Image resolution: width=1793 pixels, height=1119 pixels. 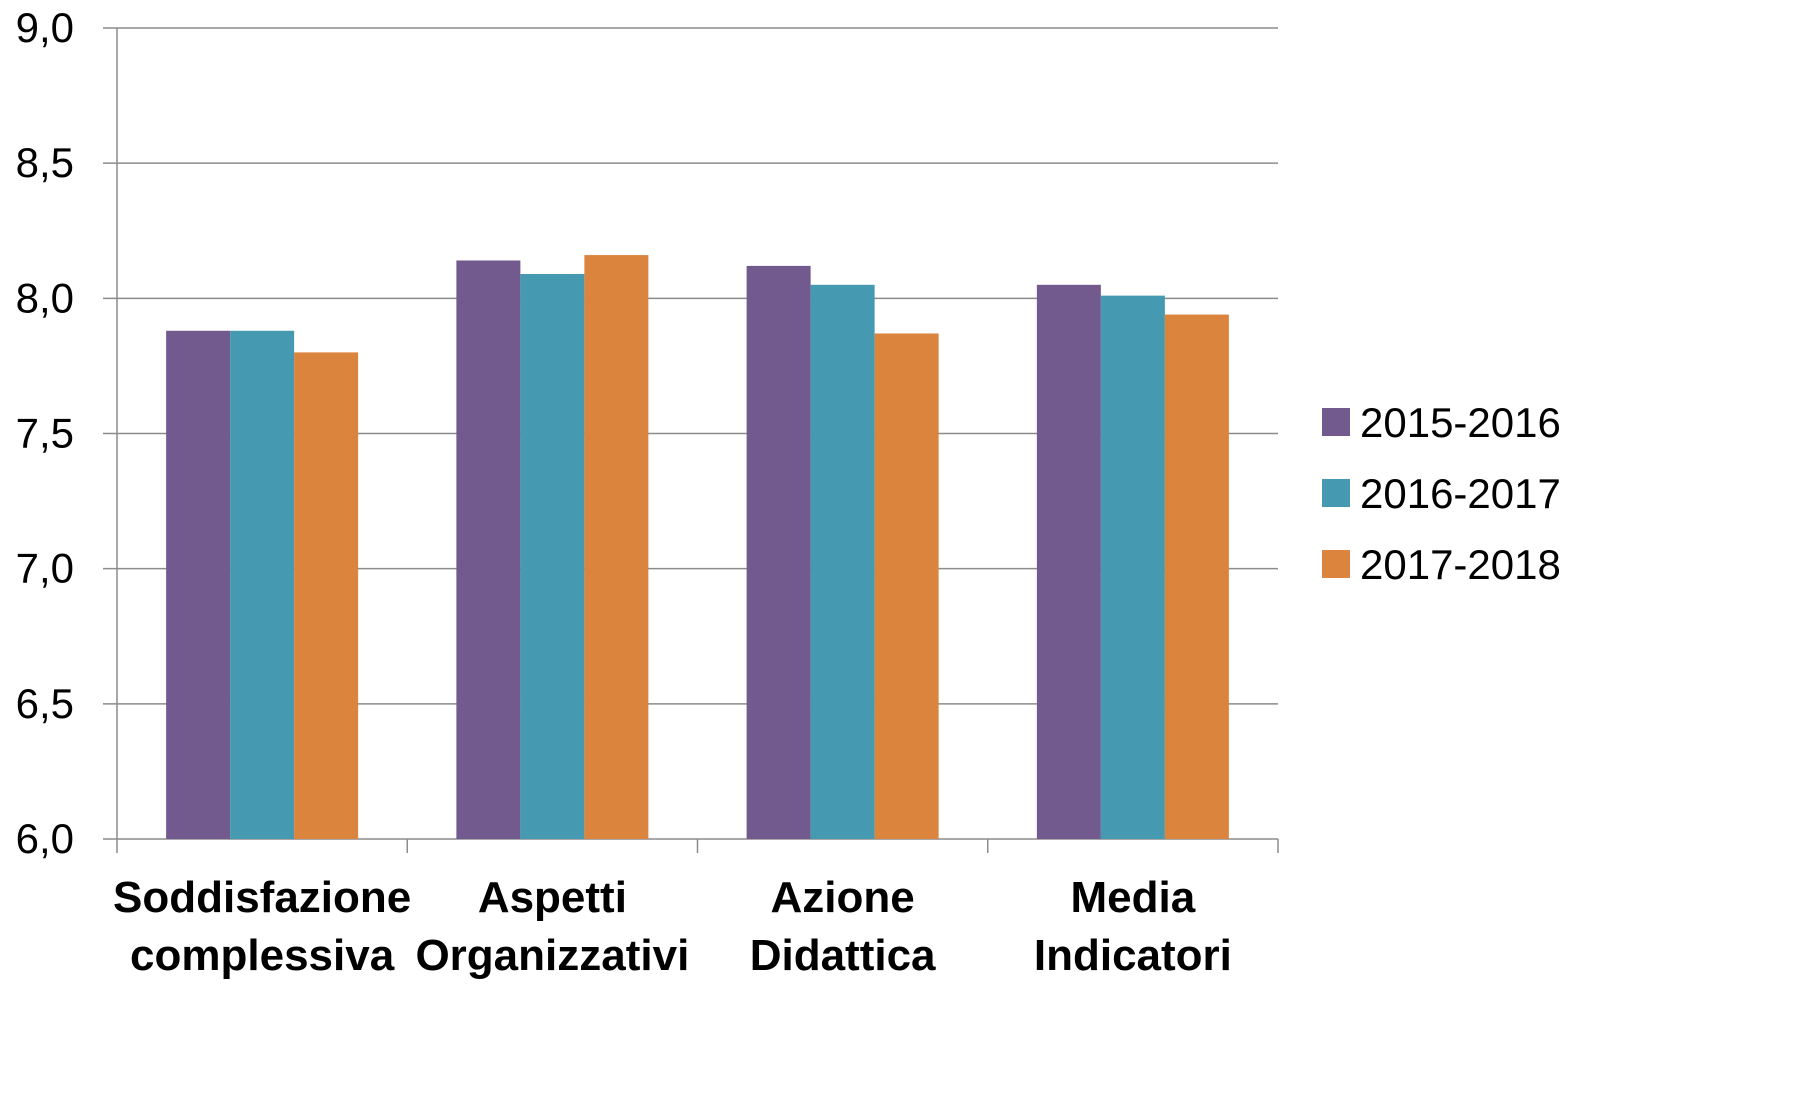 What do you see at coordinates (45, 568) in the screenshot?
I see `y-tick-label: 7,0` at bounding box center [45, 568].